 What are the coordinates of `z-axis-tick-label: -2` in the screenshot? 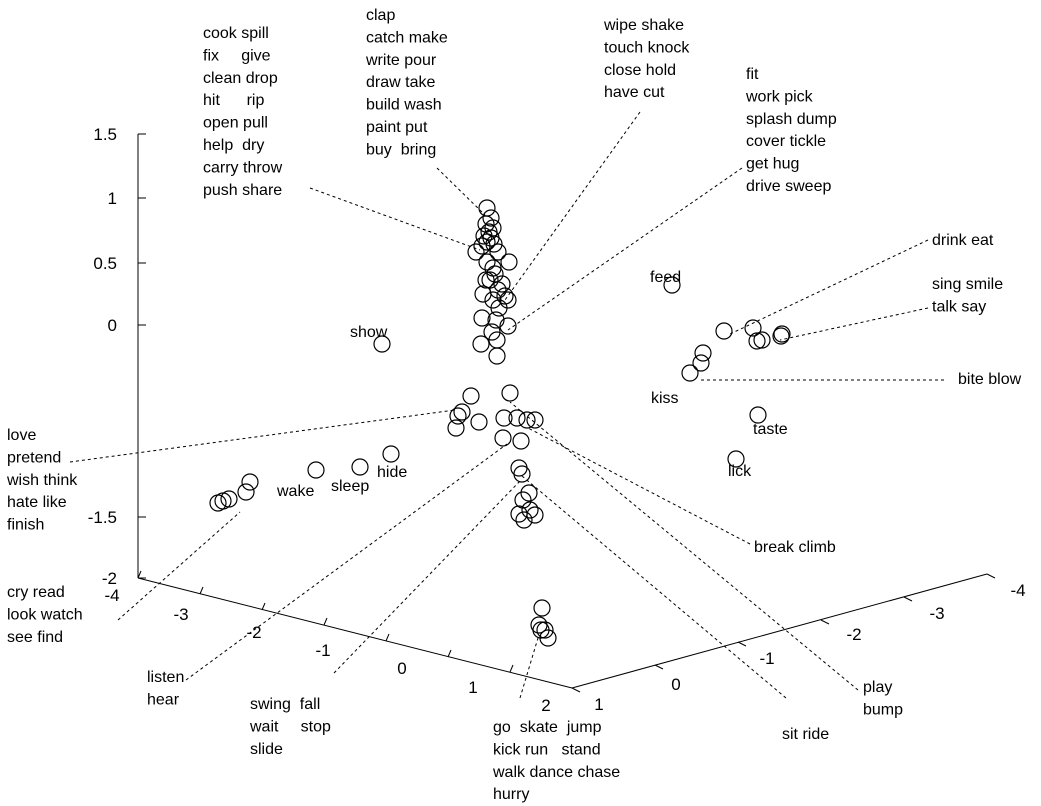 It's located at (109, 578).